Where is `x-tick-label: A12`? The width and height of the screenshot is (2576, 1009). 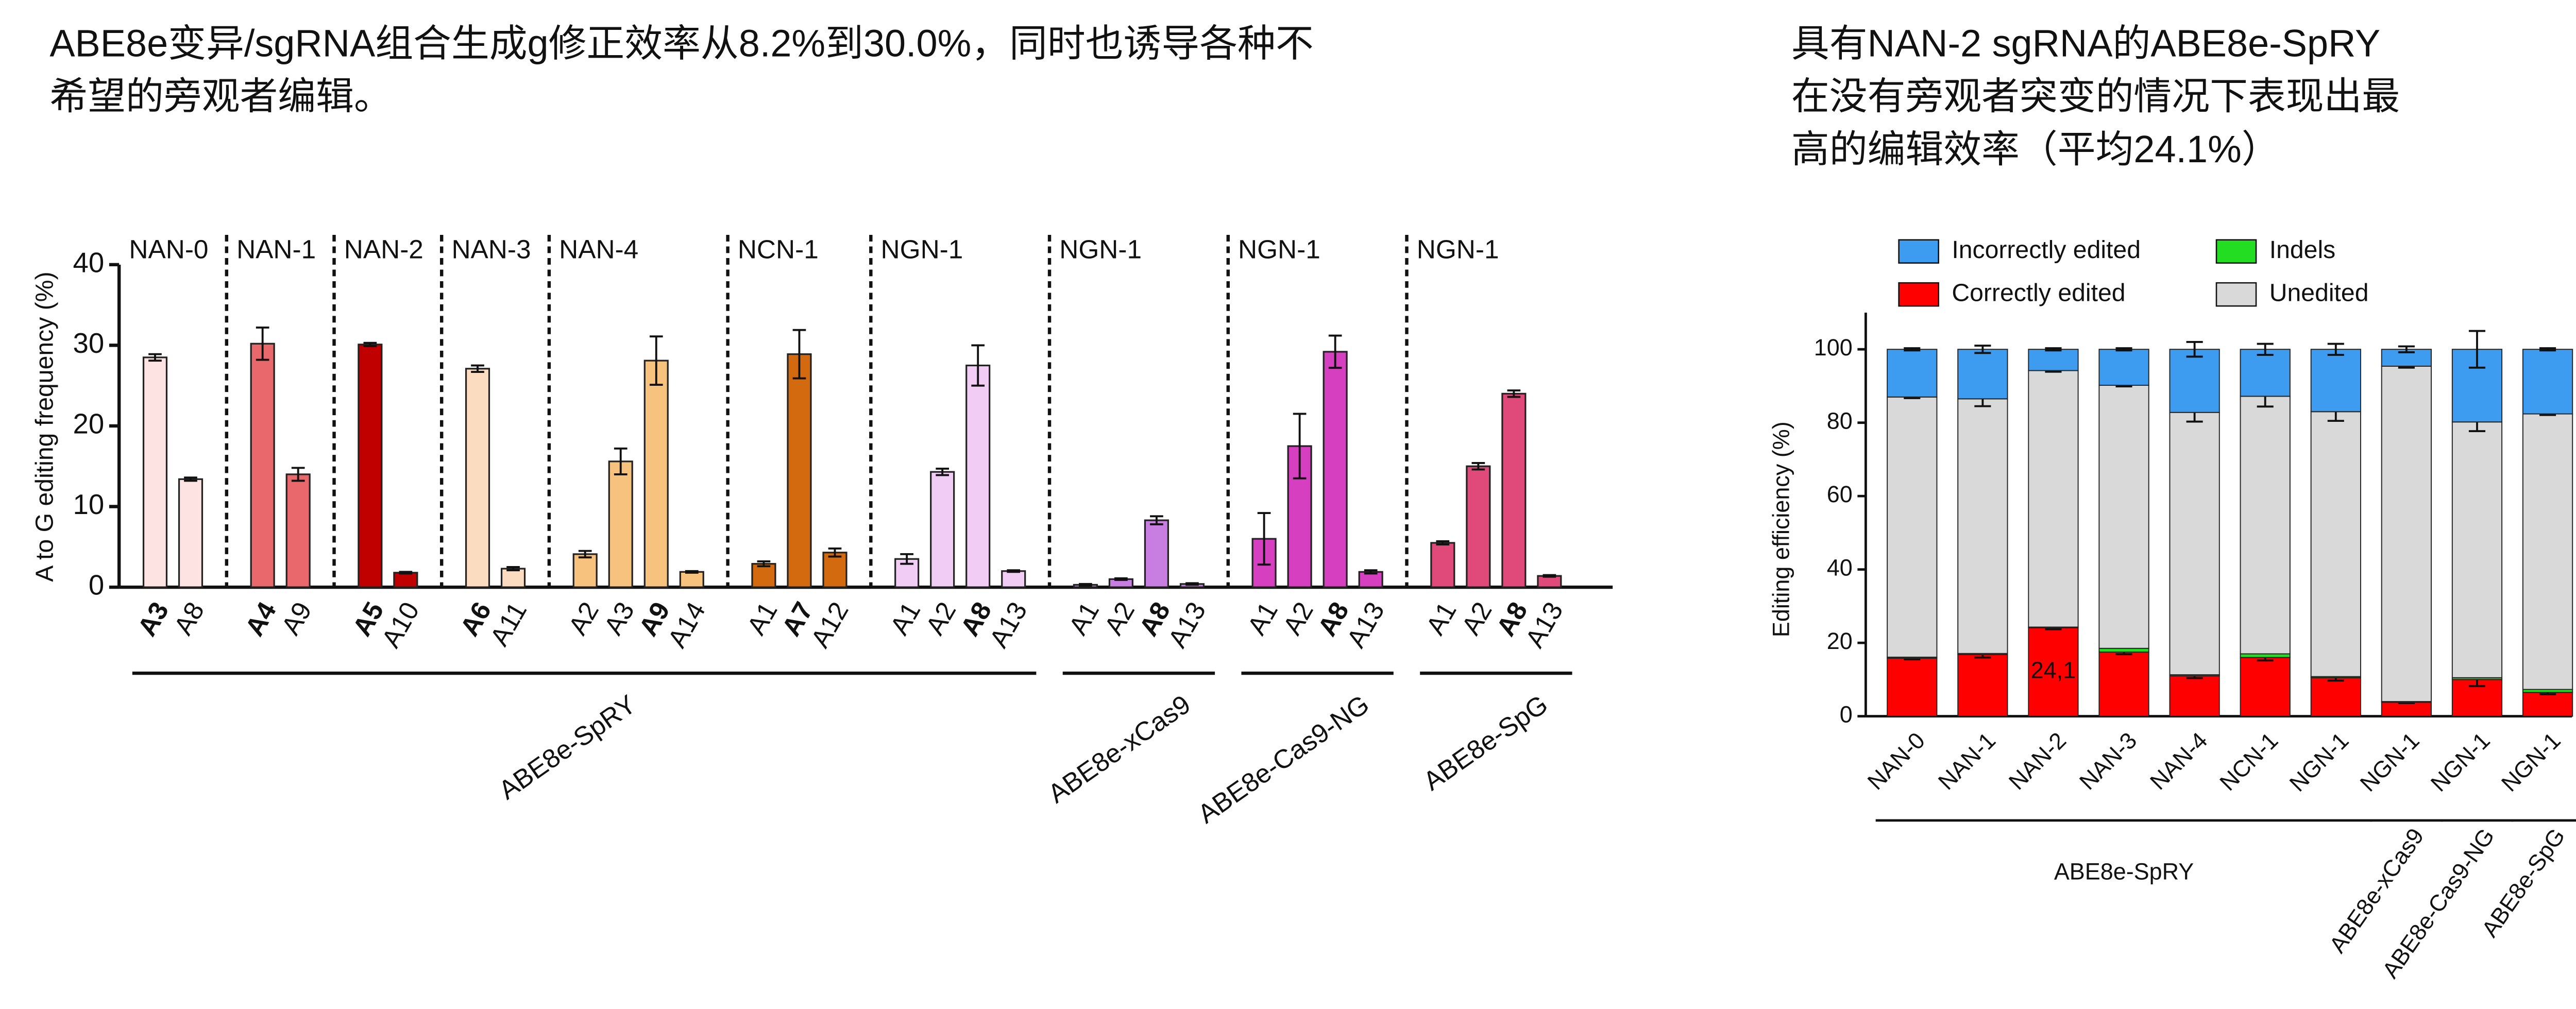 x-tick-label: A12 is located at coordinates (829, 625).